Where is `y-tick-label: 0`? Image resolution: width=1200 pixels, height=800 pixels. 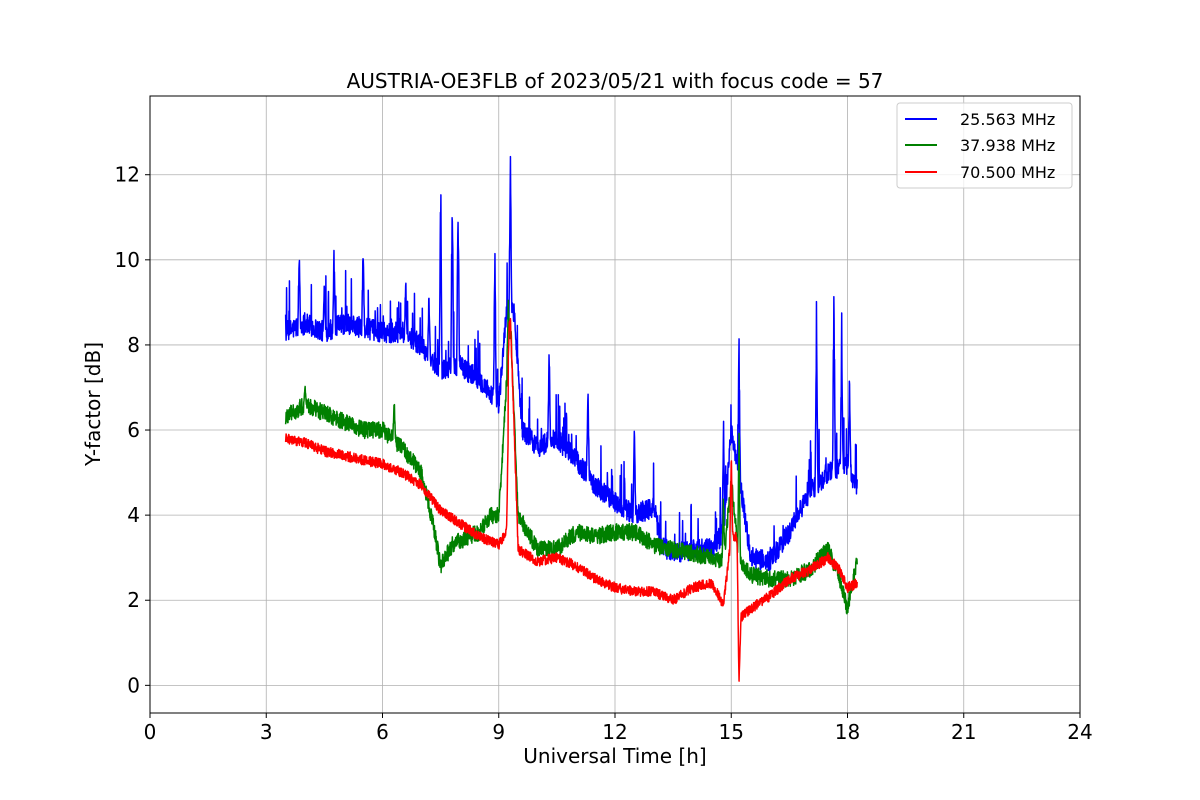
y-tick-label: 0 is located at coordinates (133, 685).